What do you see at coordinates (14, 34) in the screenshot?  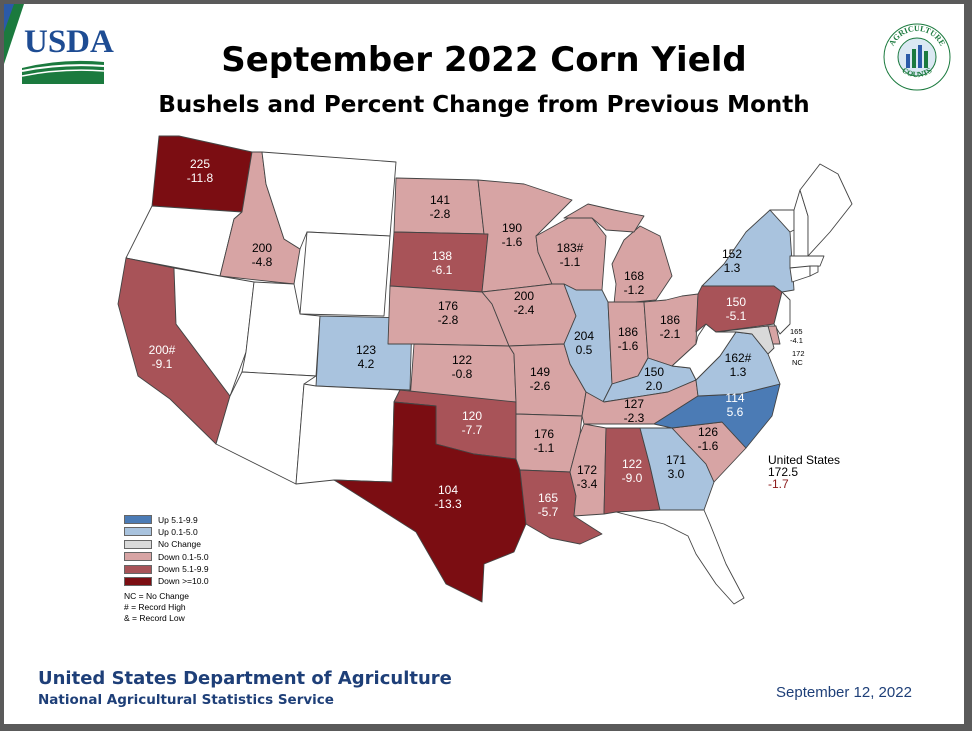 I see `corner-accent` at bounding box center [14, 34].